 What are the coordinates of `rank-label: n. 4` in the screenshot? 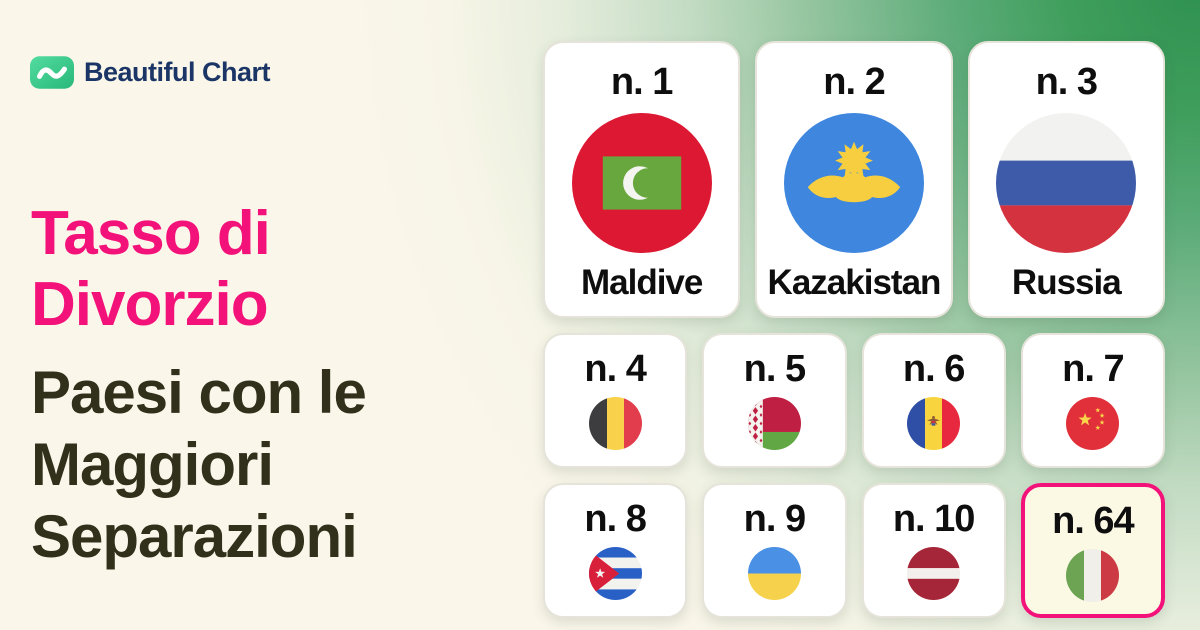 It's located at (615, 369).